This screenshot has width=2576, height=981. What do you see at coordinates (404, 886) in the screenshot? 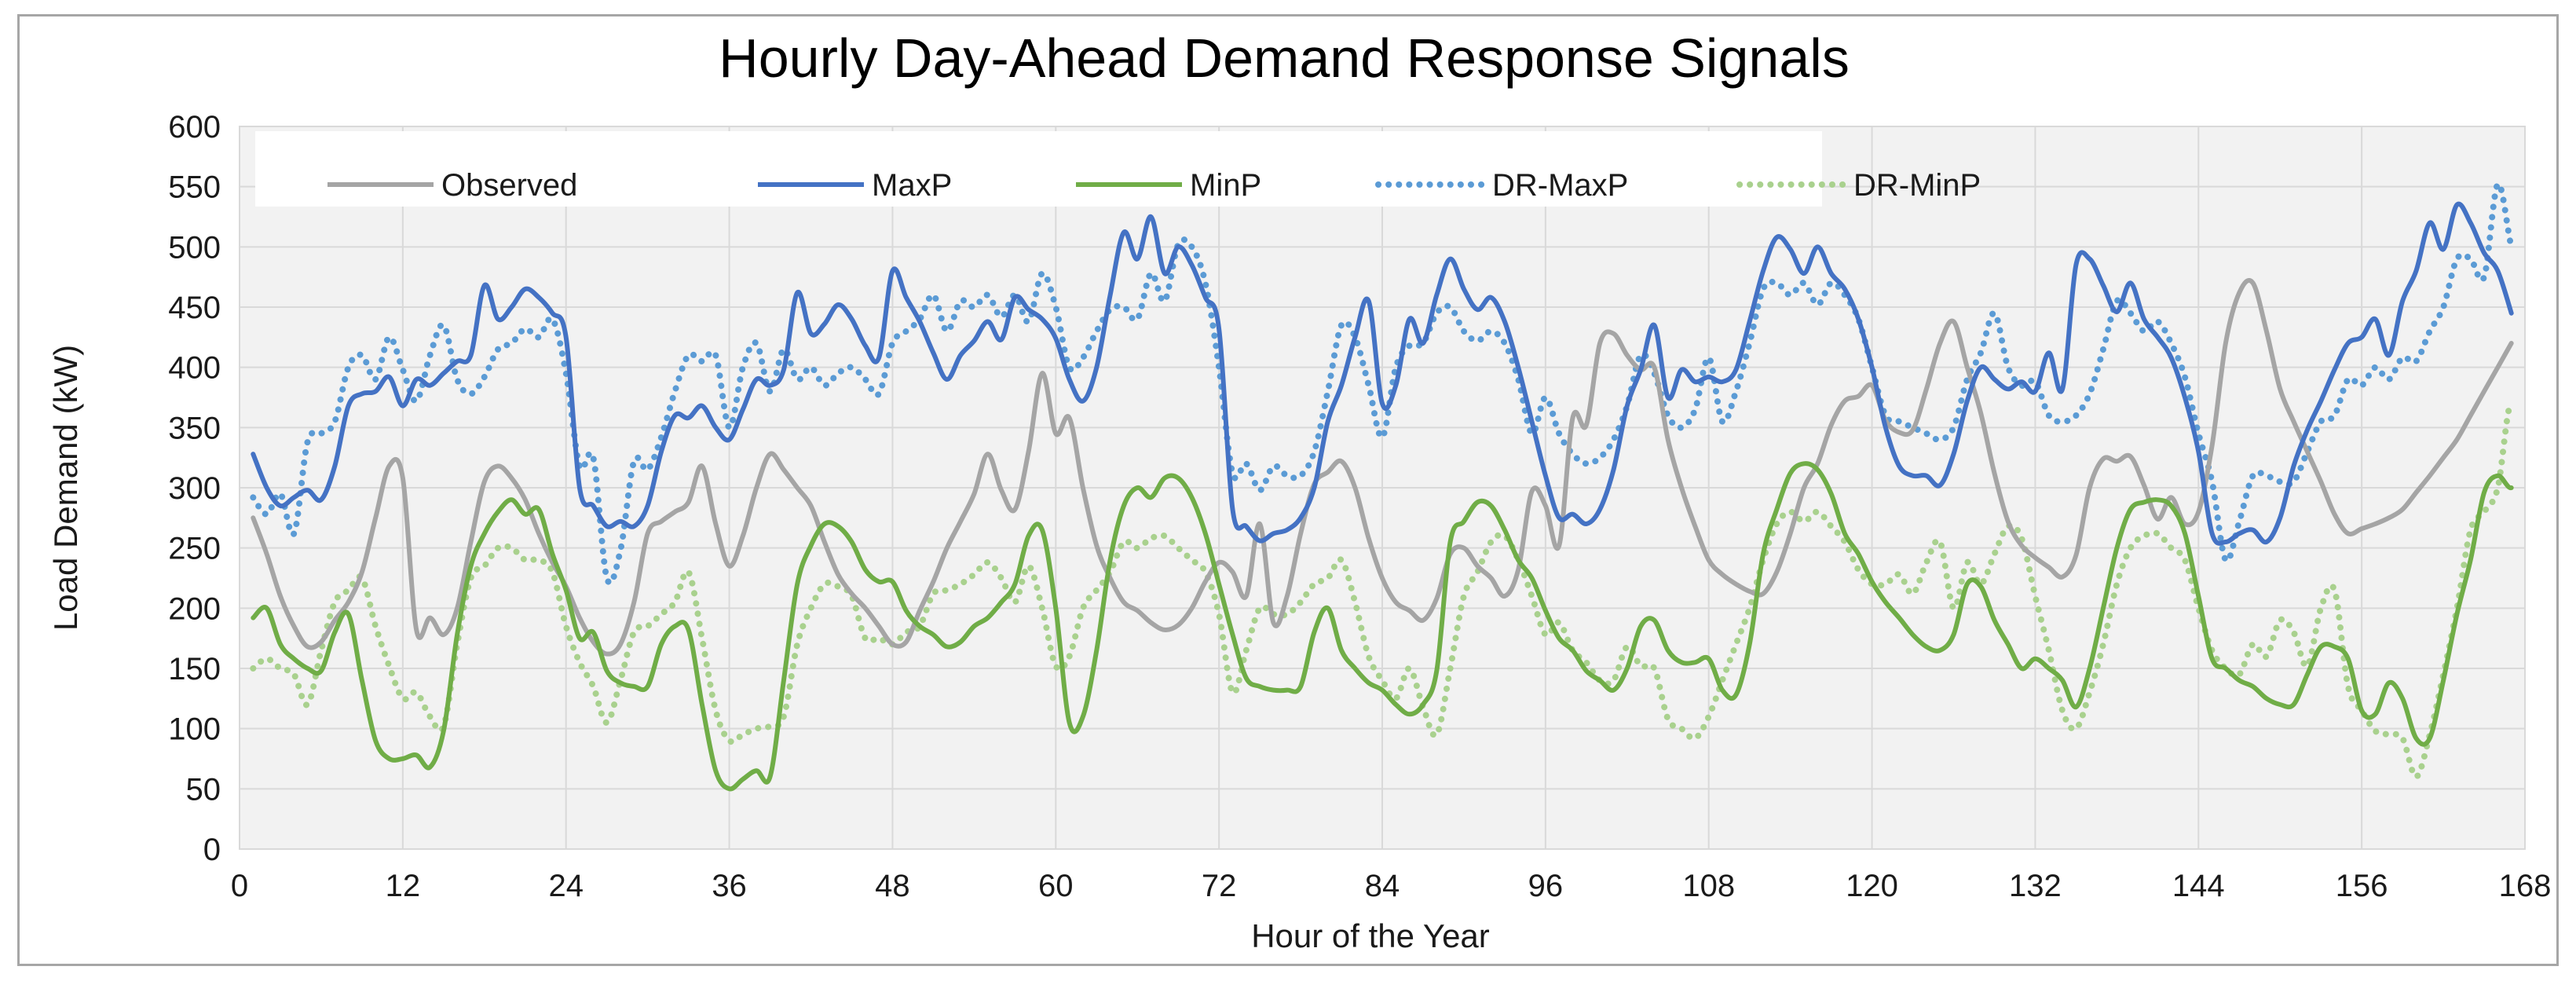
I see `x-tick-label: 12` at bounding box center [404, 886].